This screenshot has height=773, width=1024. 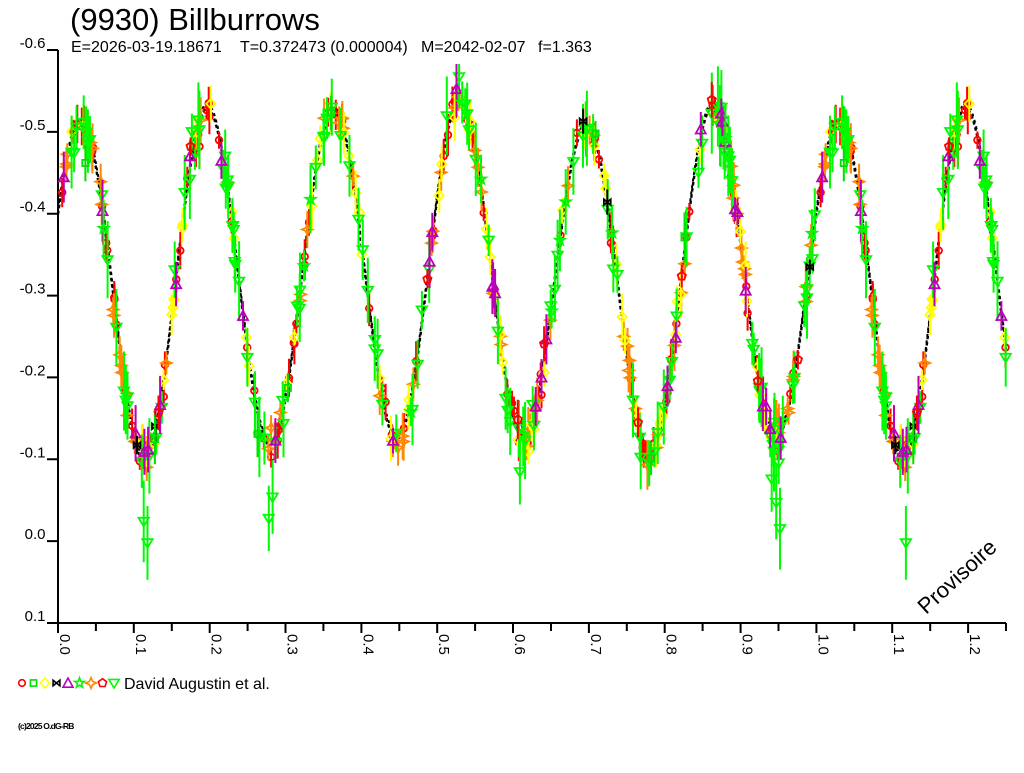 What do you see at coordinates (33, 207) in the screenshot?
I see `svg-text: -0.4` at bounding box center [33, 207].